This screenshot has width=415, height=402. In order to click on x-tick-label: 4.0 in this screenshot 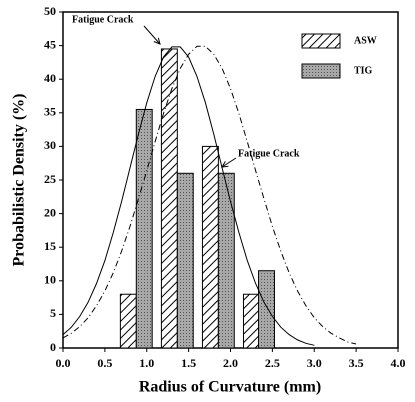, I will do `click(398, 363)`.